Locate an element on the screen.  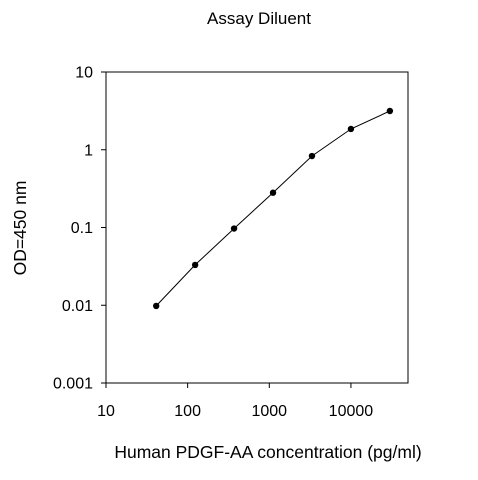
y-tick-label: 1 is located at coordinates (88, 150).